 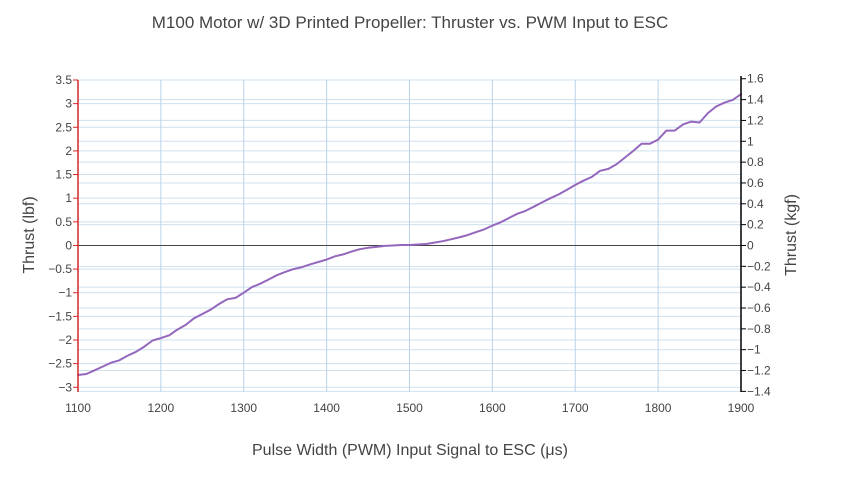 What do you see at coordinates (29, 234) in the screenshot?
I see `y-axis-title: Thrust (lbf)` at bounding box center [29, 234].